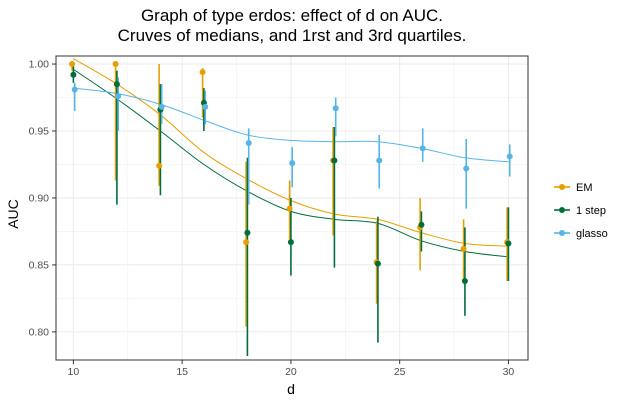 The width and height of the screenshot is (627, 401). I want to click on smooth-curve-glasso, so click(291, 125).